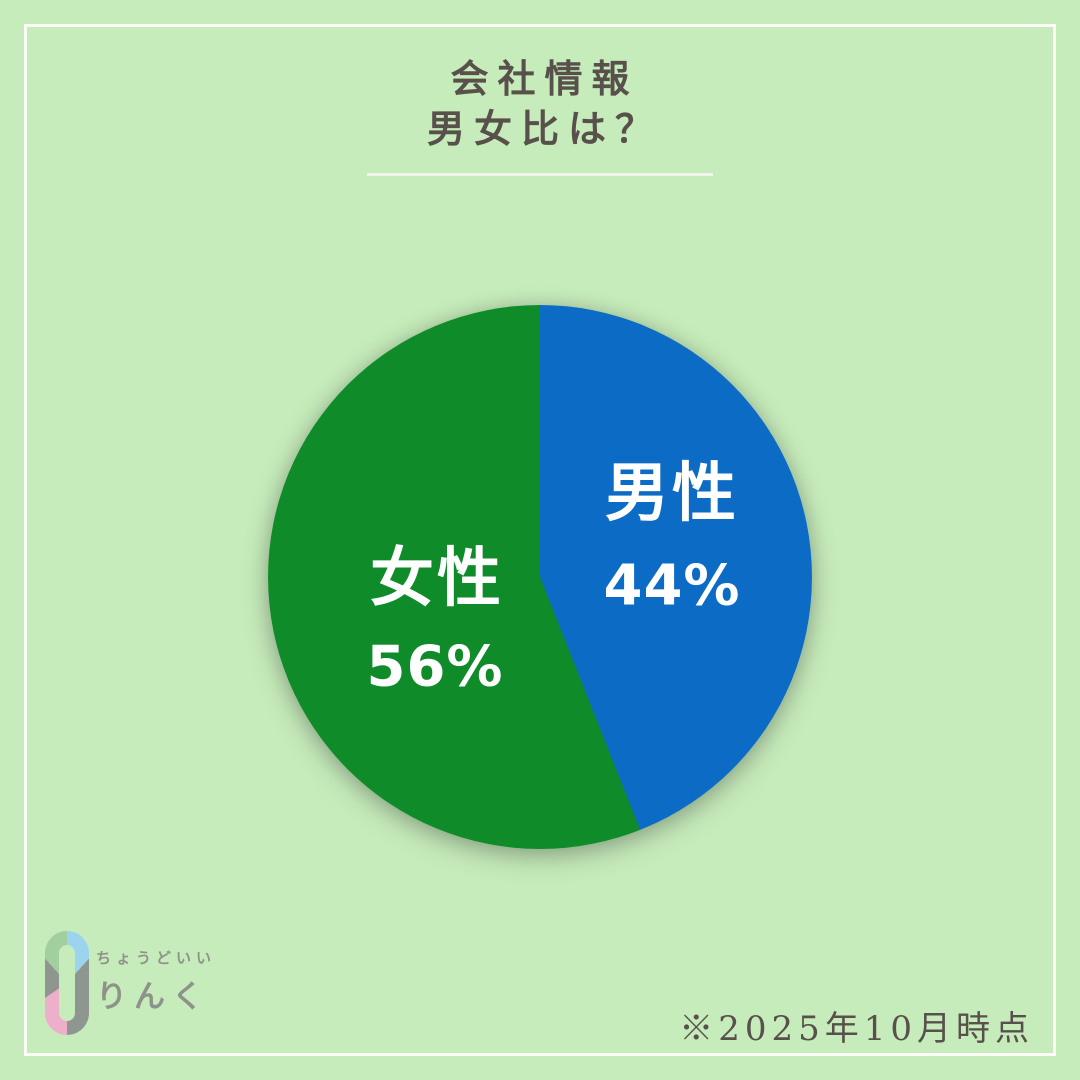 Image resolution: width=1080 pixels, height=1080 pixels. Describe the element at coordinates (540, 174) in the screenshot. I see `title-divider` at that location.